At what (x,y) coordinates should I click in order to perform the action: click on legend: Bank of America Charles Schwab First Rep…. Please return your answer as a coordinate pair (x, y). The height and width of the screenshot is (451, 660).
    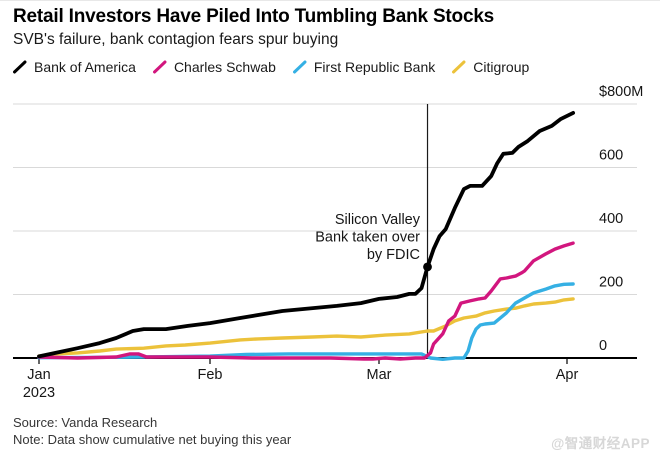
    Looking at the image, I should click on (271, 67).